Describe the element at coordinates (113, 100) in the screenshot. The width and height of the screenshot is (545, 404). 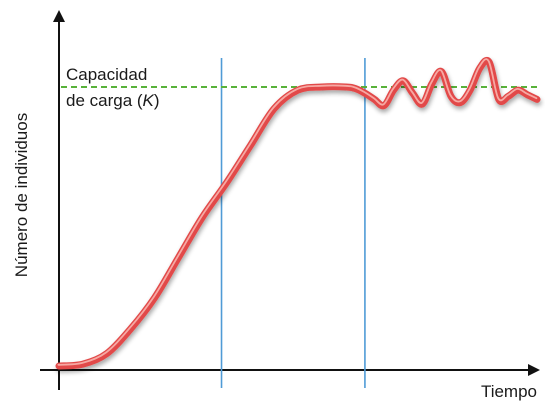
I see `capacity-label-line2: de carga (K)` at that location.